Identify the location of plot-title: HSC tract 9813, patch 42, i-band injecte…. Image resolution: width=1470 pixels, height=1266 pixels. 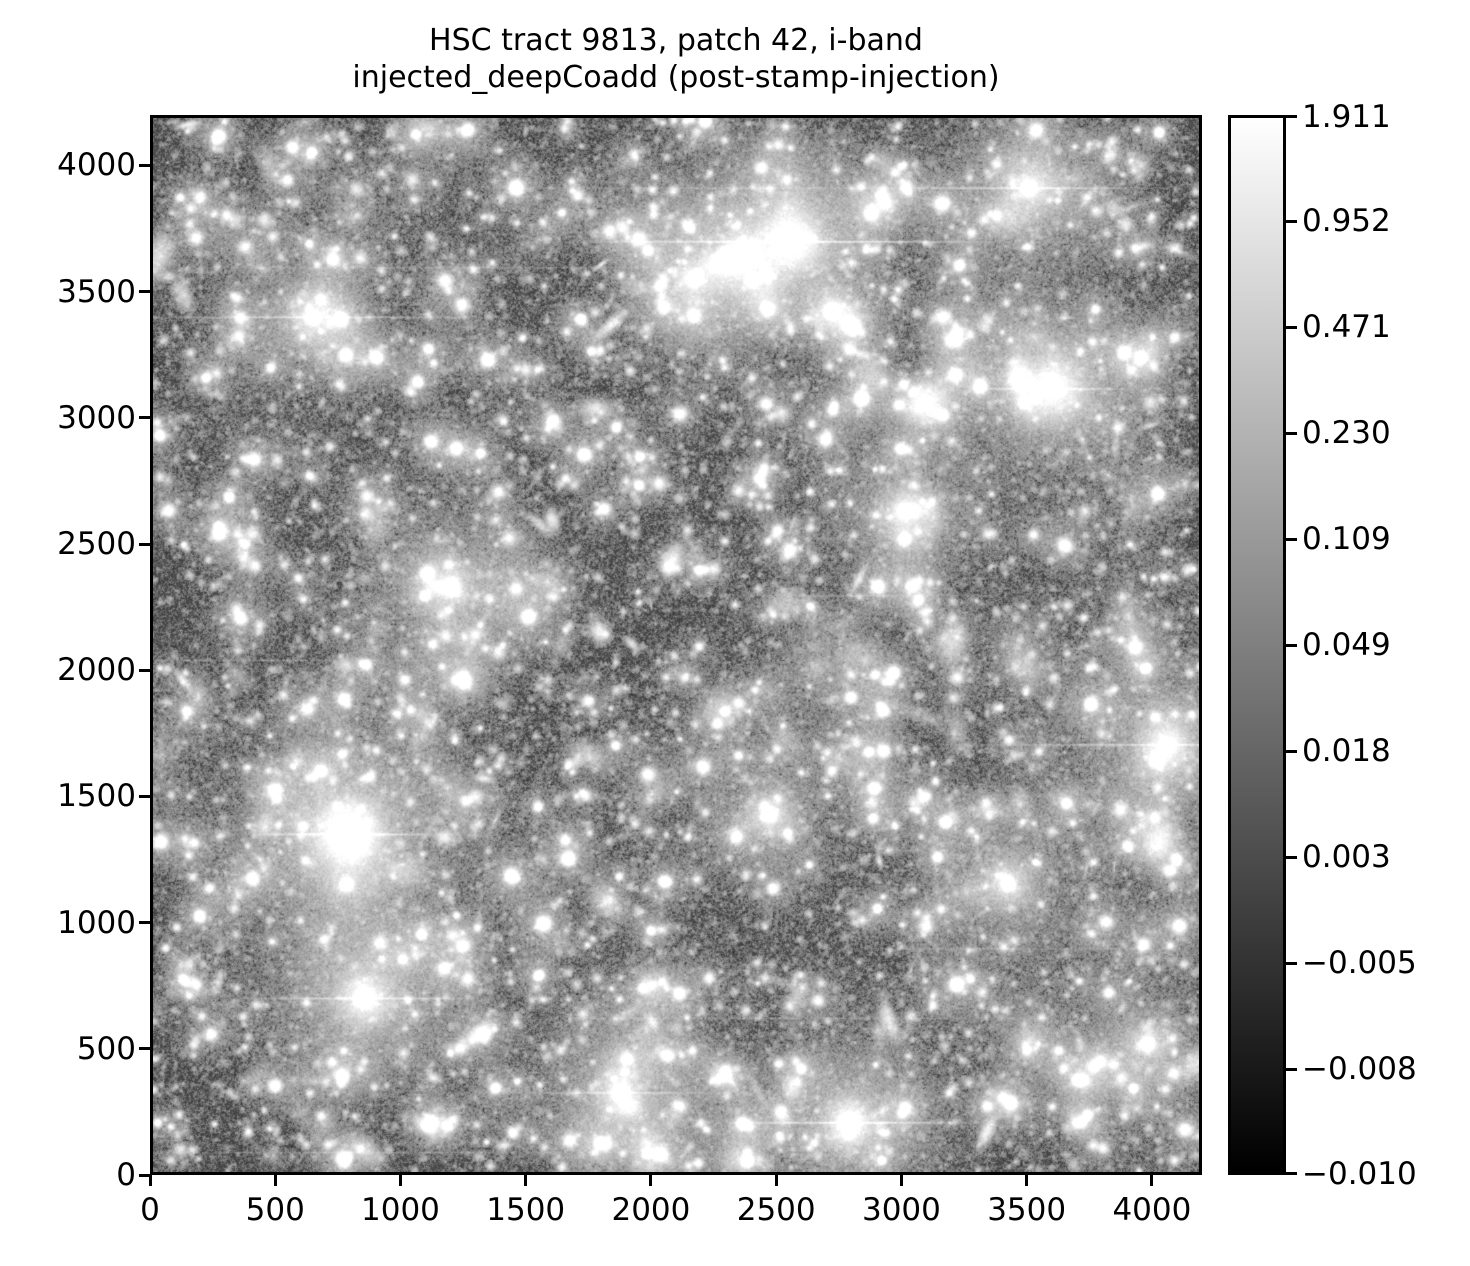
(676, 59).